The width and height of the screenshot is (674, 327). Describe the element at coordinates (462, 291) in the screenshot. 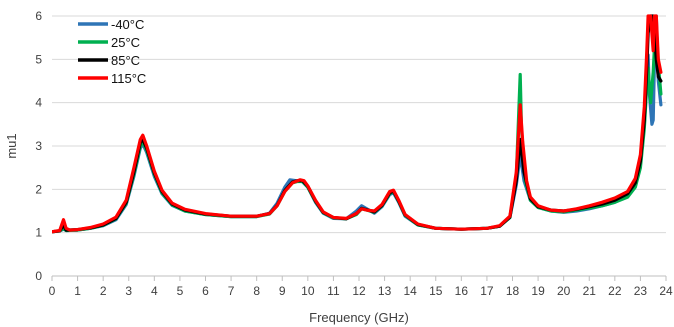

I see `x-tick-label: 16` at that location.